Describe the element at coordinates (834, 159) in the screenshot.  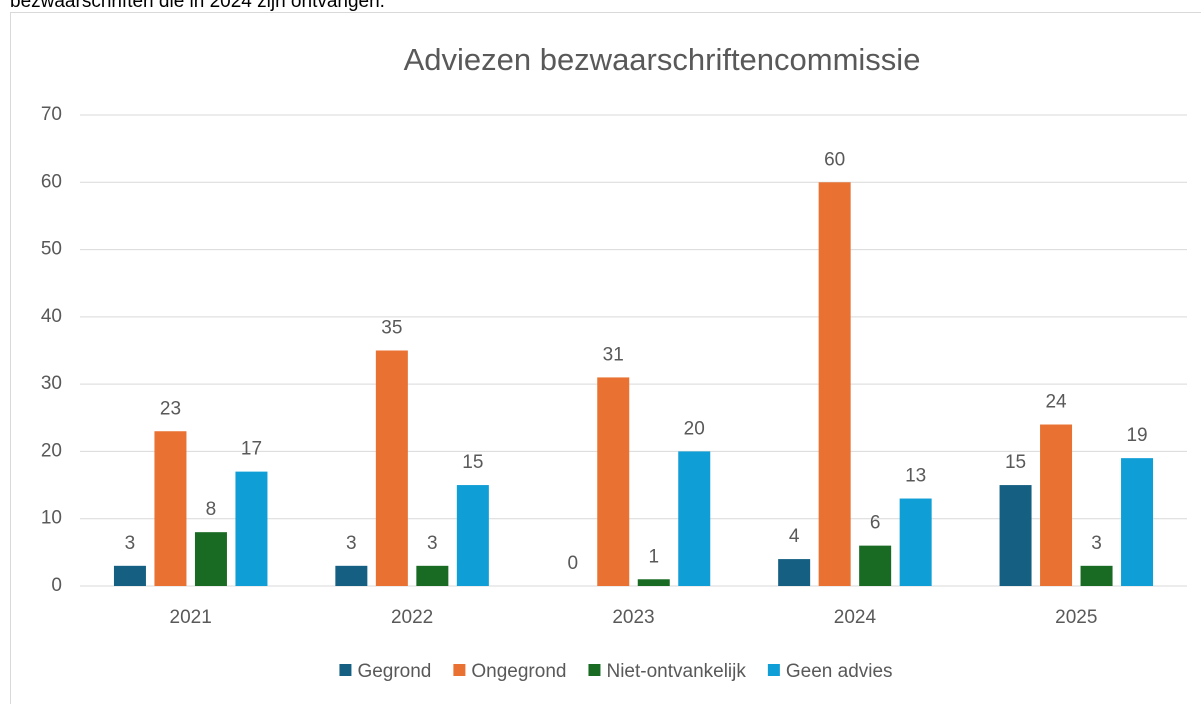
I see `value-label: 60` at that location.